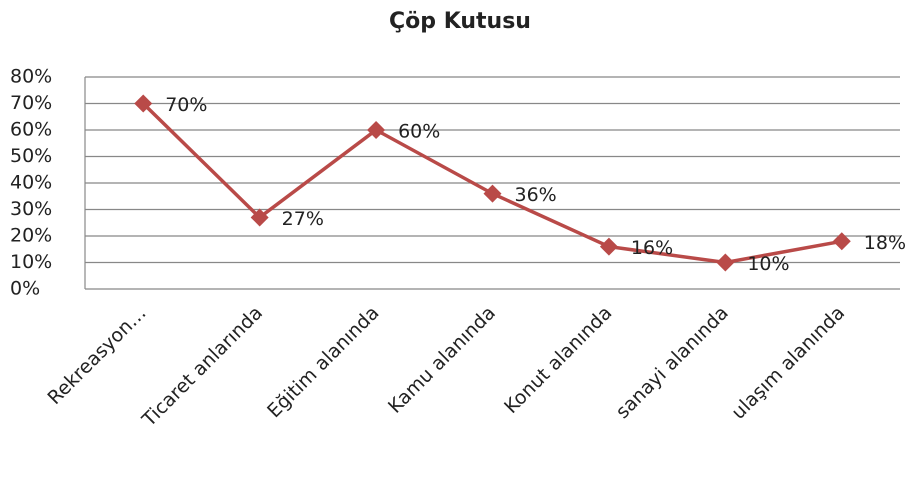 The height and width of the screenshot is (479, 920). What do you see at coordinates (25, 289) in the screenshot?
I see `y-tick-label: 0%` at bounding box center [25, 289].